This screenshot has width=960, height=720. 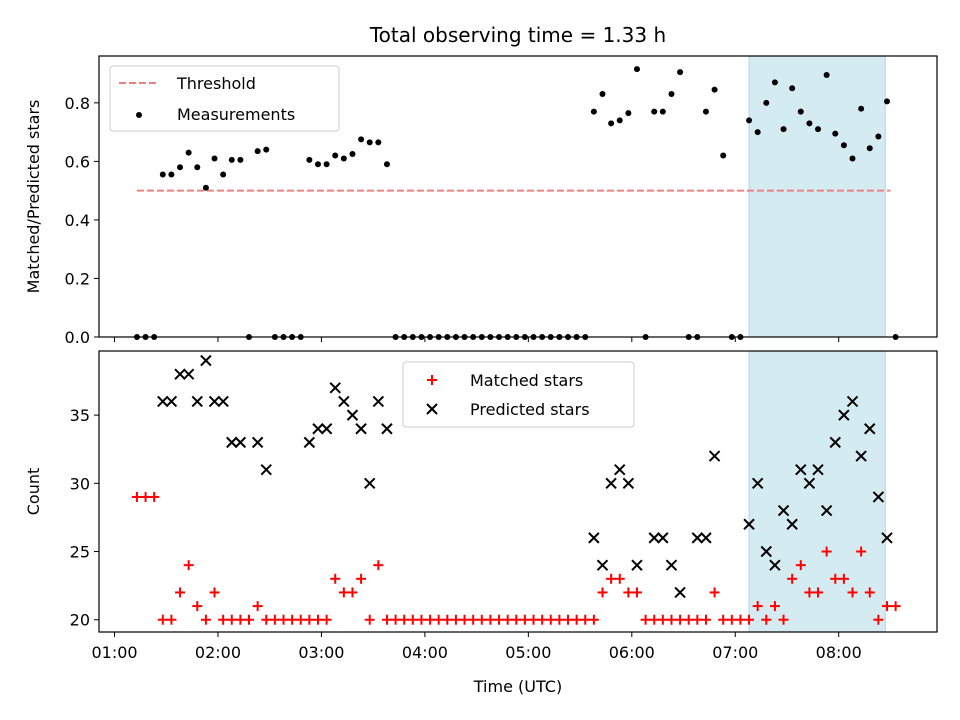 I want to click on xtick-label: 06:00, so click(x=632, y=652).